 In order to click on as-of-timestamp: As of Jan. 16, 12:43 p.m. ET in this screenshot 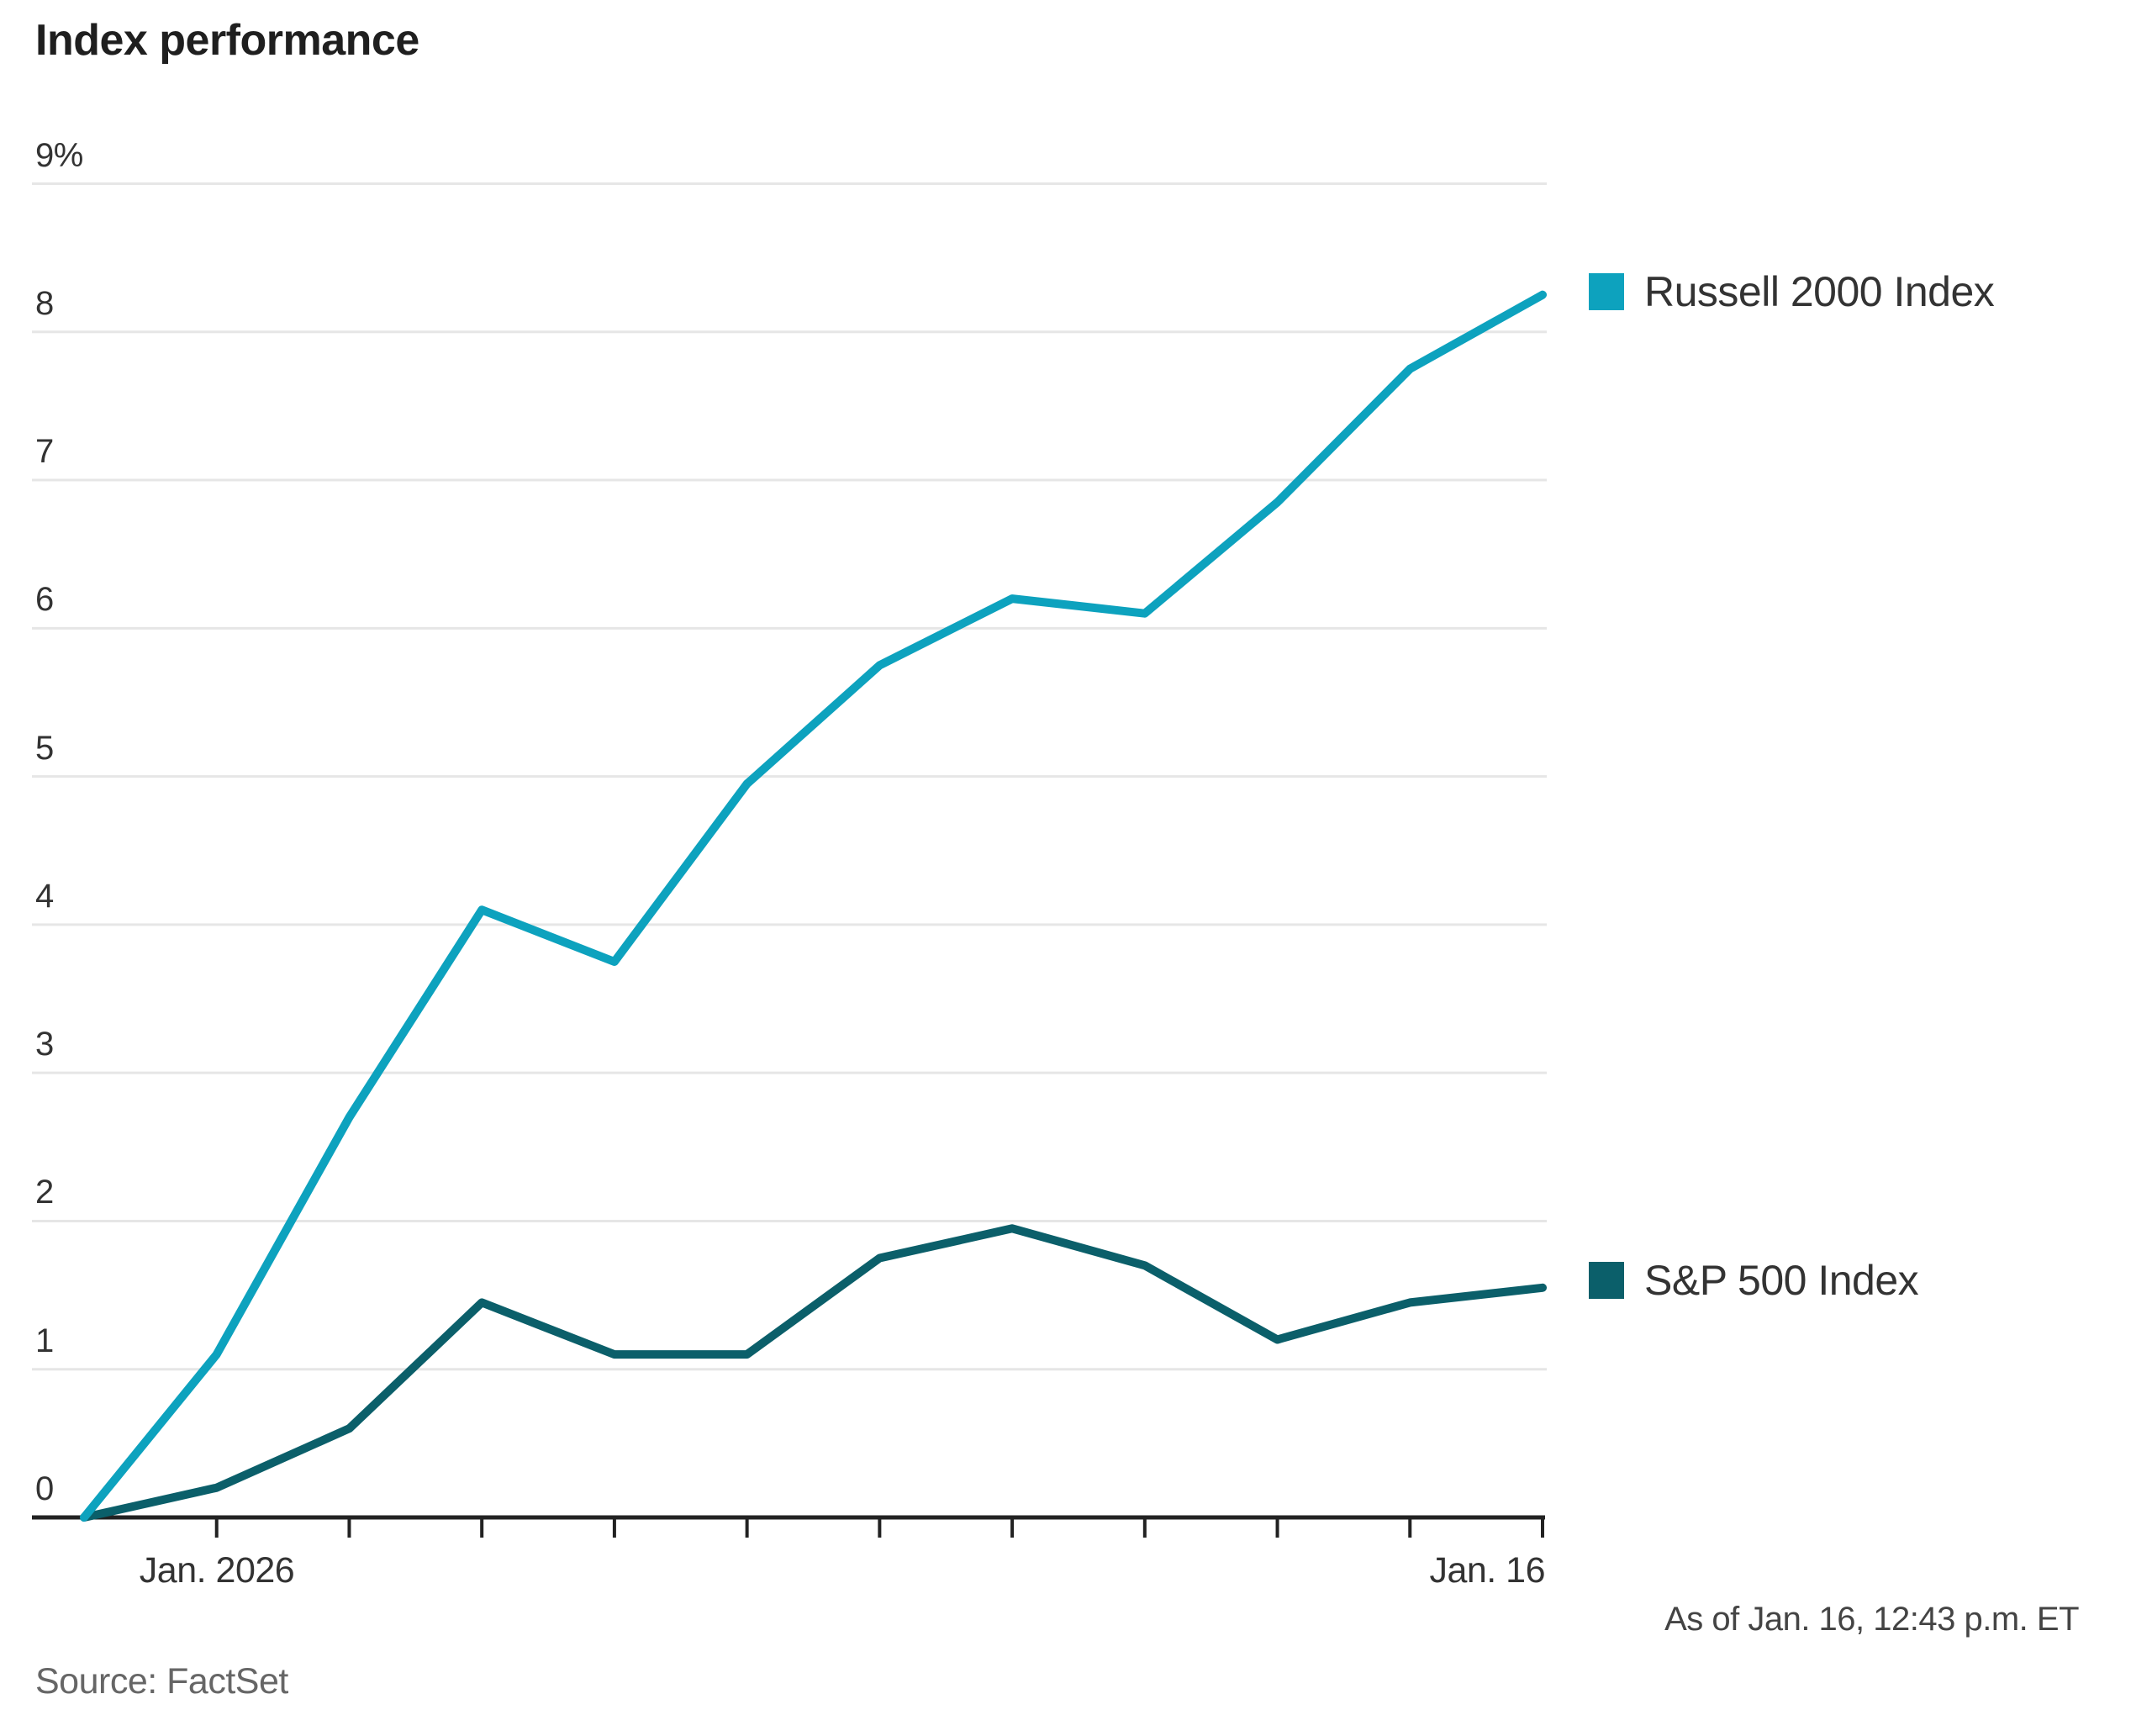, I will do `click(1872, 1619)`.